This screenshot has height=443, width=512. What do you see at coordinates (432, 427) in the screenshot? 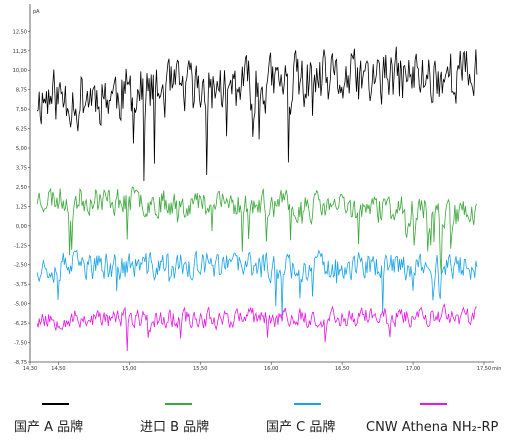
I see `legend-label-4: CNW Athena NH₂-RP` at bounding box center [432, 427].